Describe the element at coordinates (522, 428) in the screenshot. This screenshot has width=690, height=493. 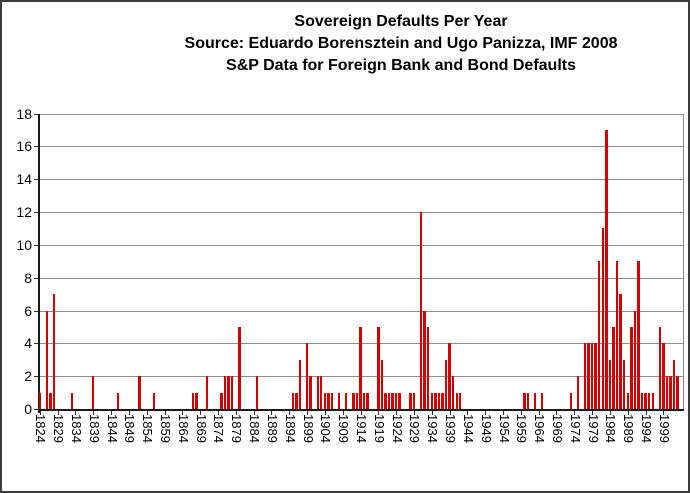
I see `x-axis-label: 1959` at that location.